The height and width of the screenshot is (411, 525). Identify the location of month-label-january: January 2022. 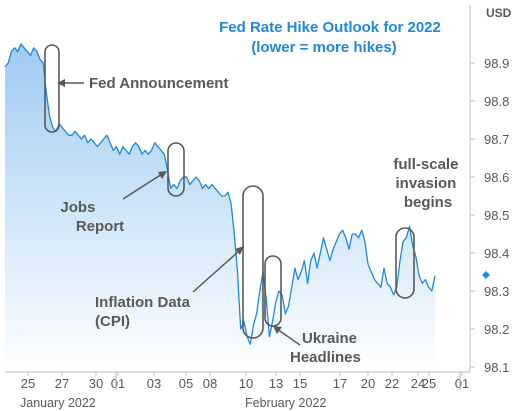
(58, 403).